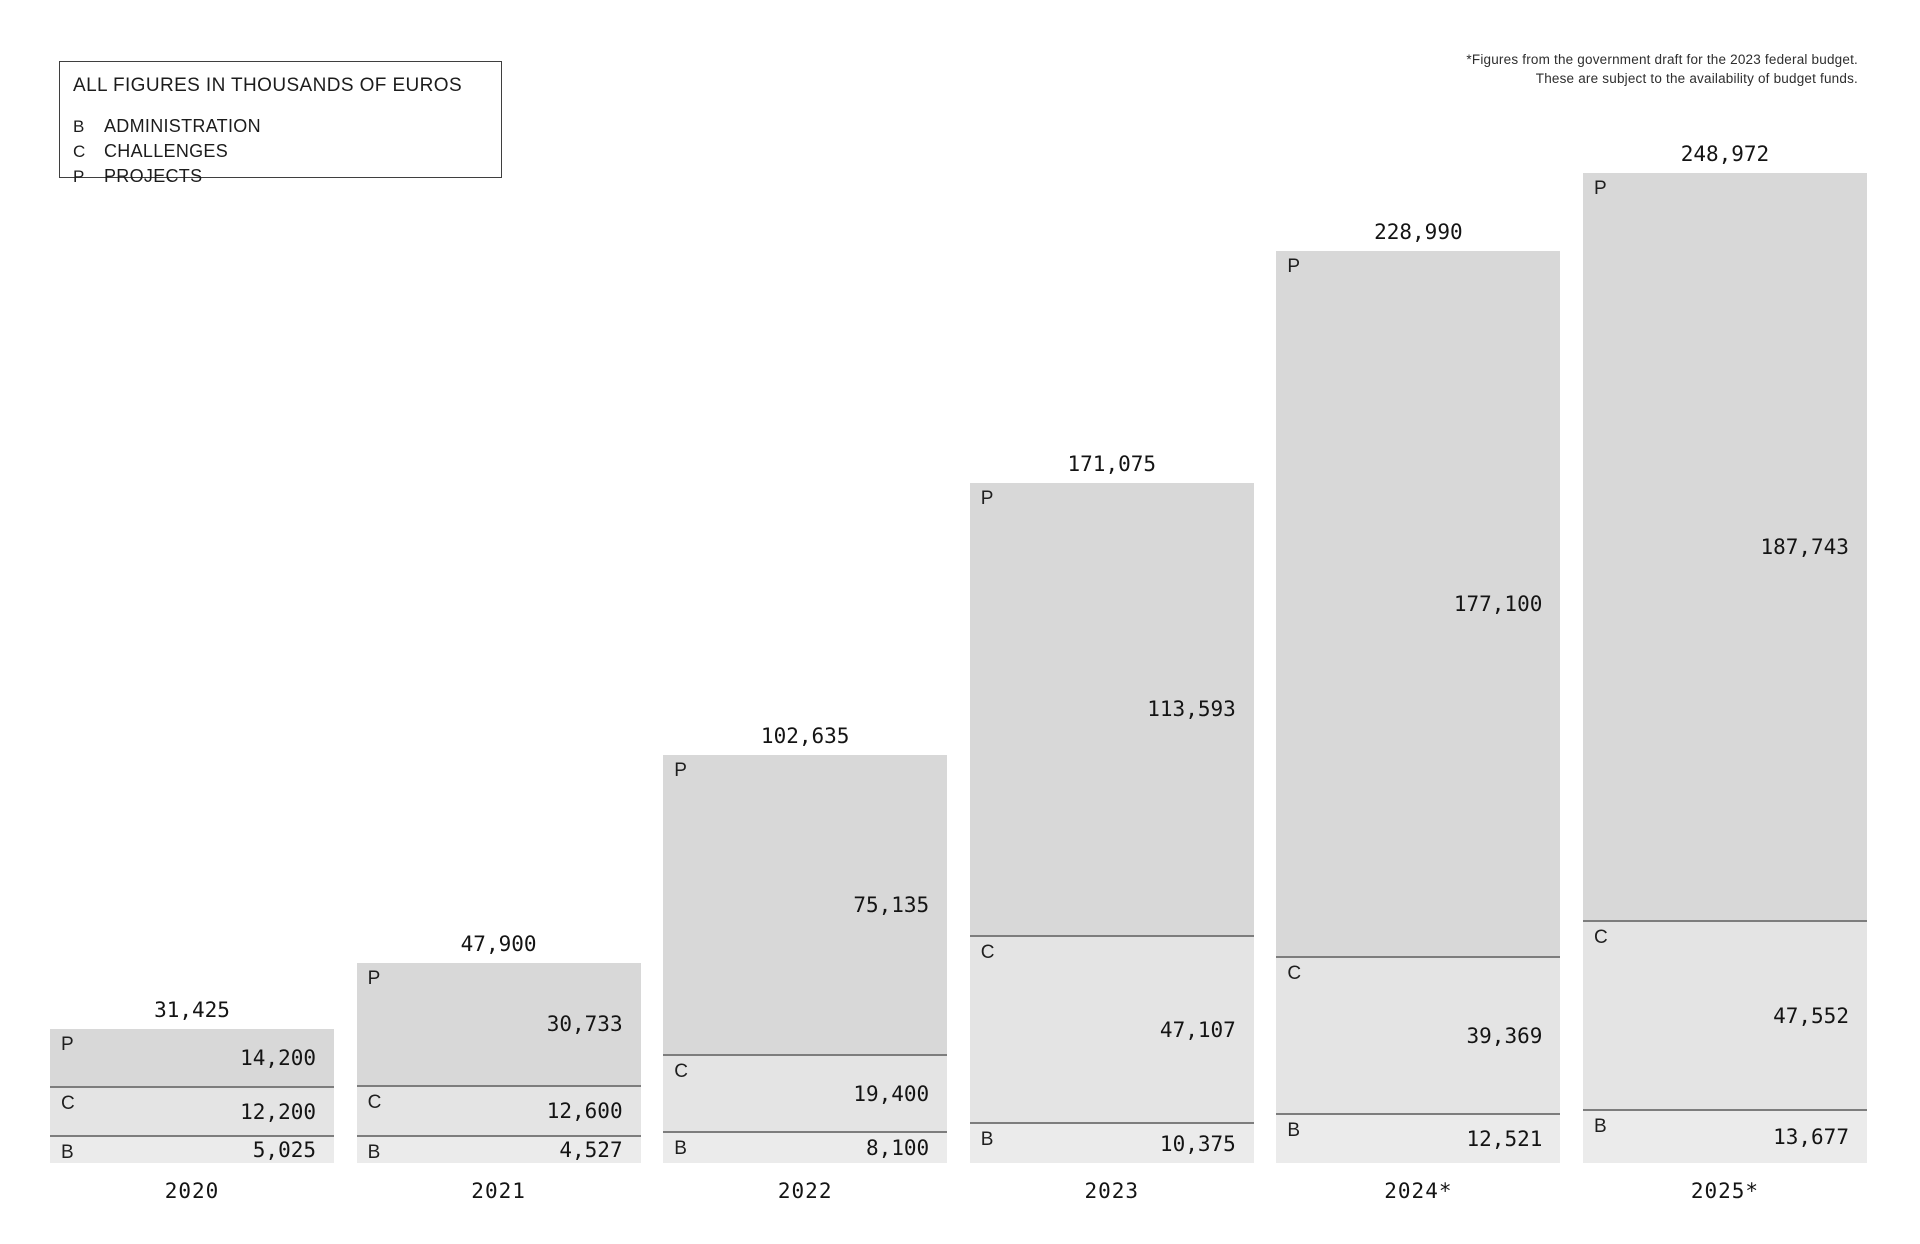 This screenshot has height=1244, width=1920. I want to click on segment-c-2022: C 19,400, so click(805, 1092).